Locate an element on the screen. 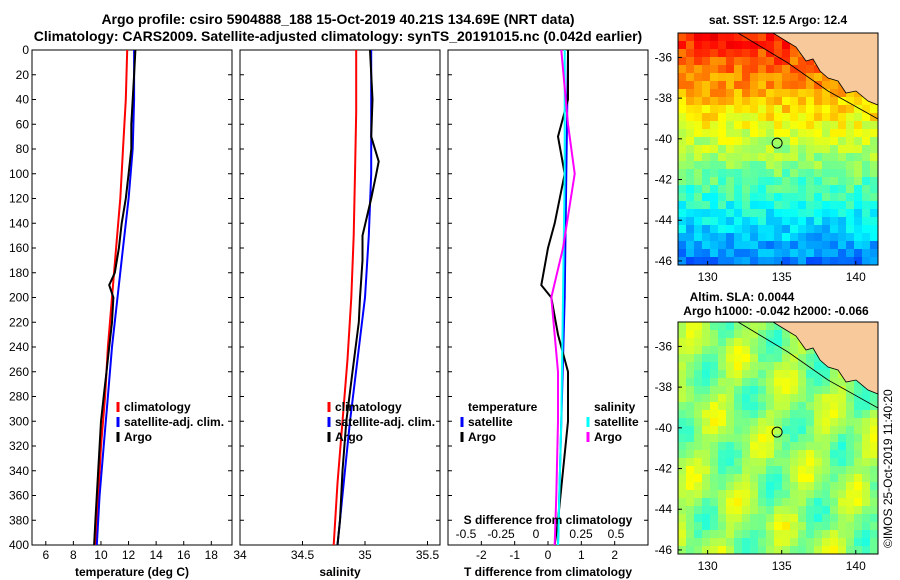 The image size is (900, 580). depth-tick-label: 300 is located at coordinates (19, 421).